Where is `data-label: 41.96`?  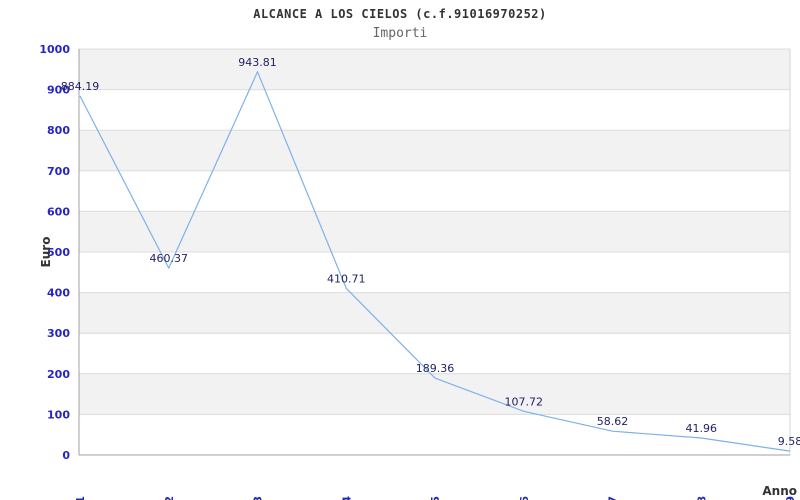 data-label: 41.96 is located at coordinates (702, 428).